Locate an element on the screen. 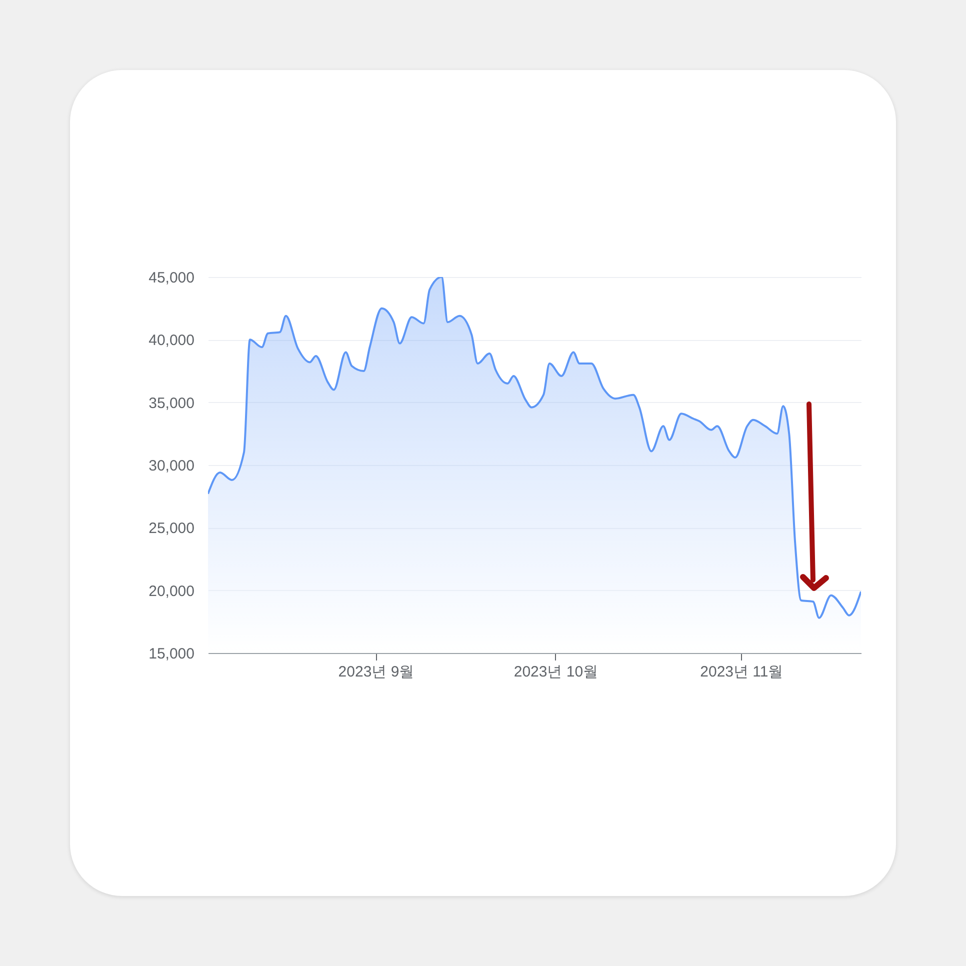  y-tick-label: 25,000 is located at coordinates (171, 529).